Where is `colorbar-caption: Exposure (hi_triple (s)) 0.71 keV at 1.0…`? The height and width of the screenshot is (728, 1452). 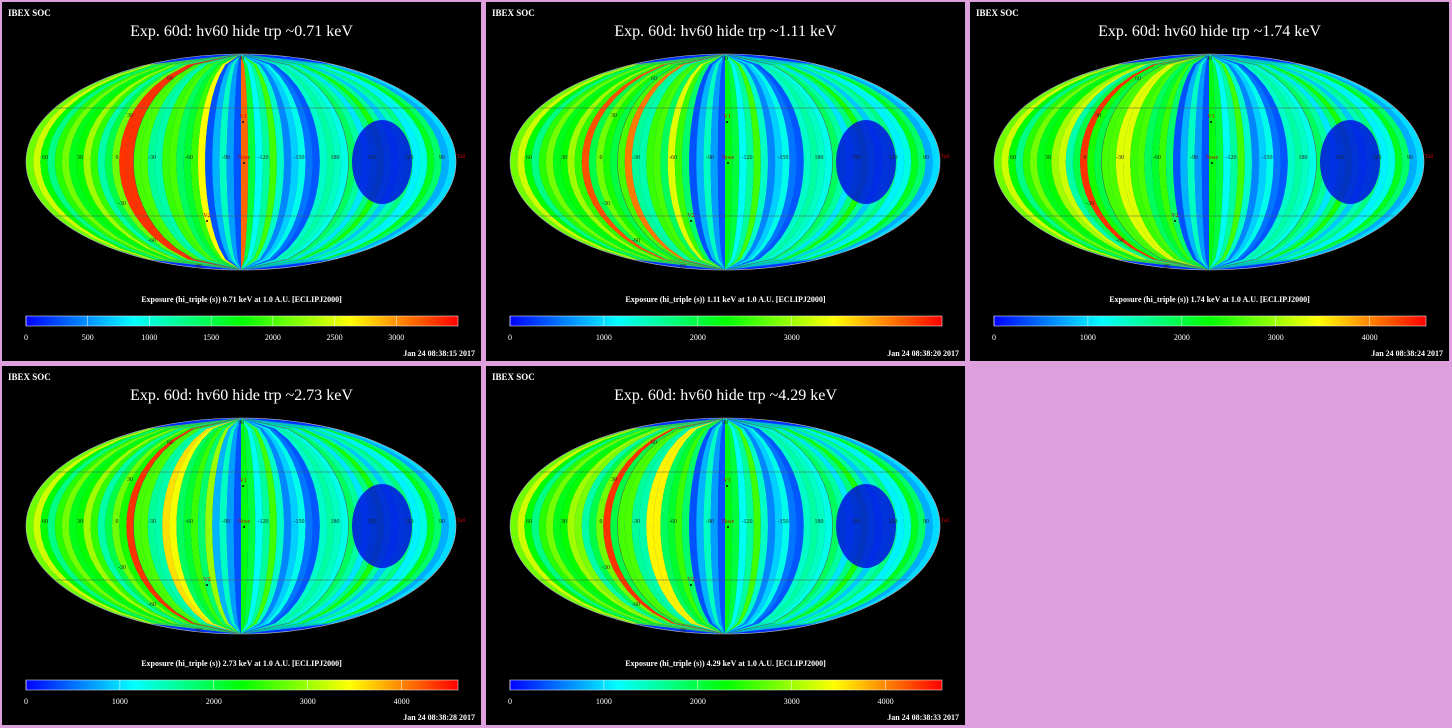
colorbar-caption: Exposure (hi_triple (s)) 0.71 keV at 1.0… is located at coordinates (241, 299).